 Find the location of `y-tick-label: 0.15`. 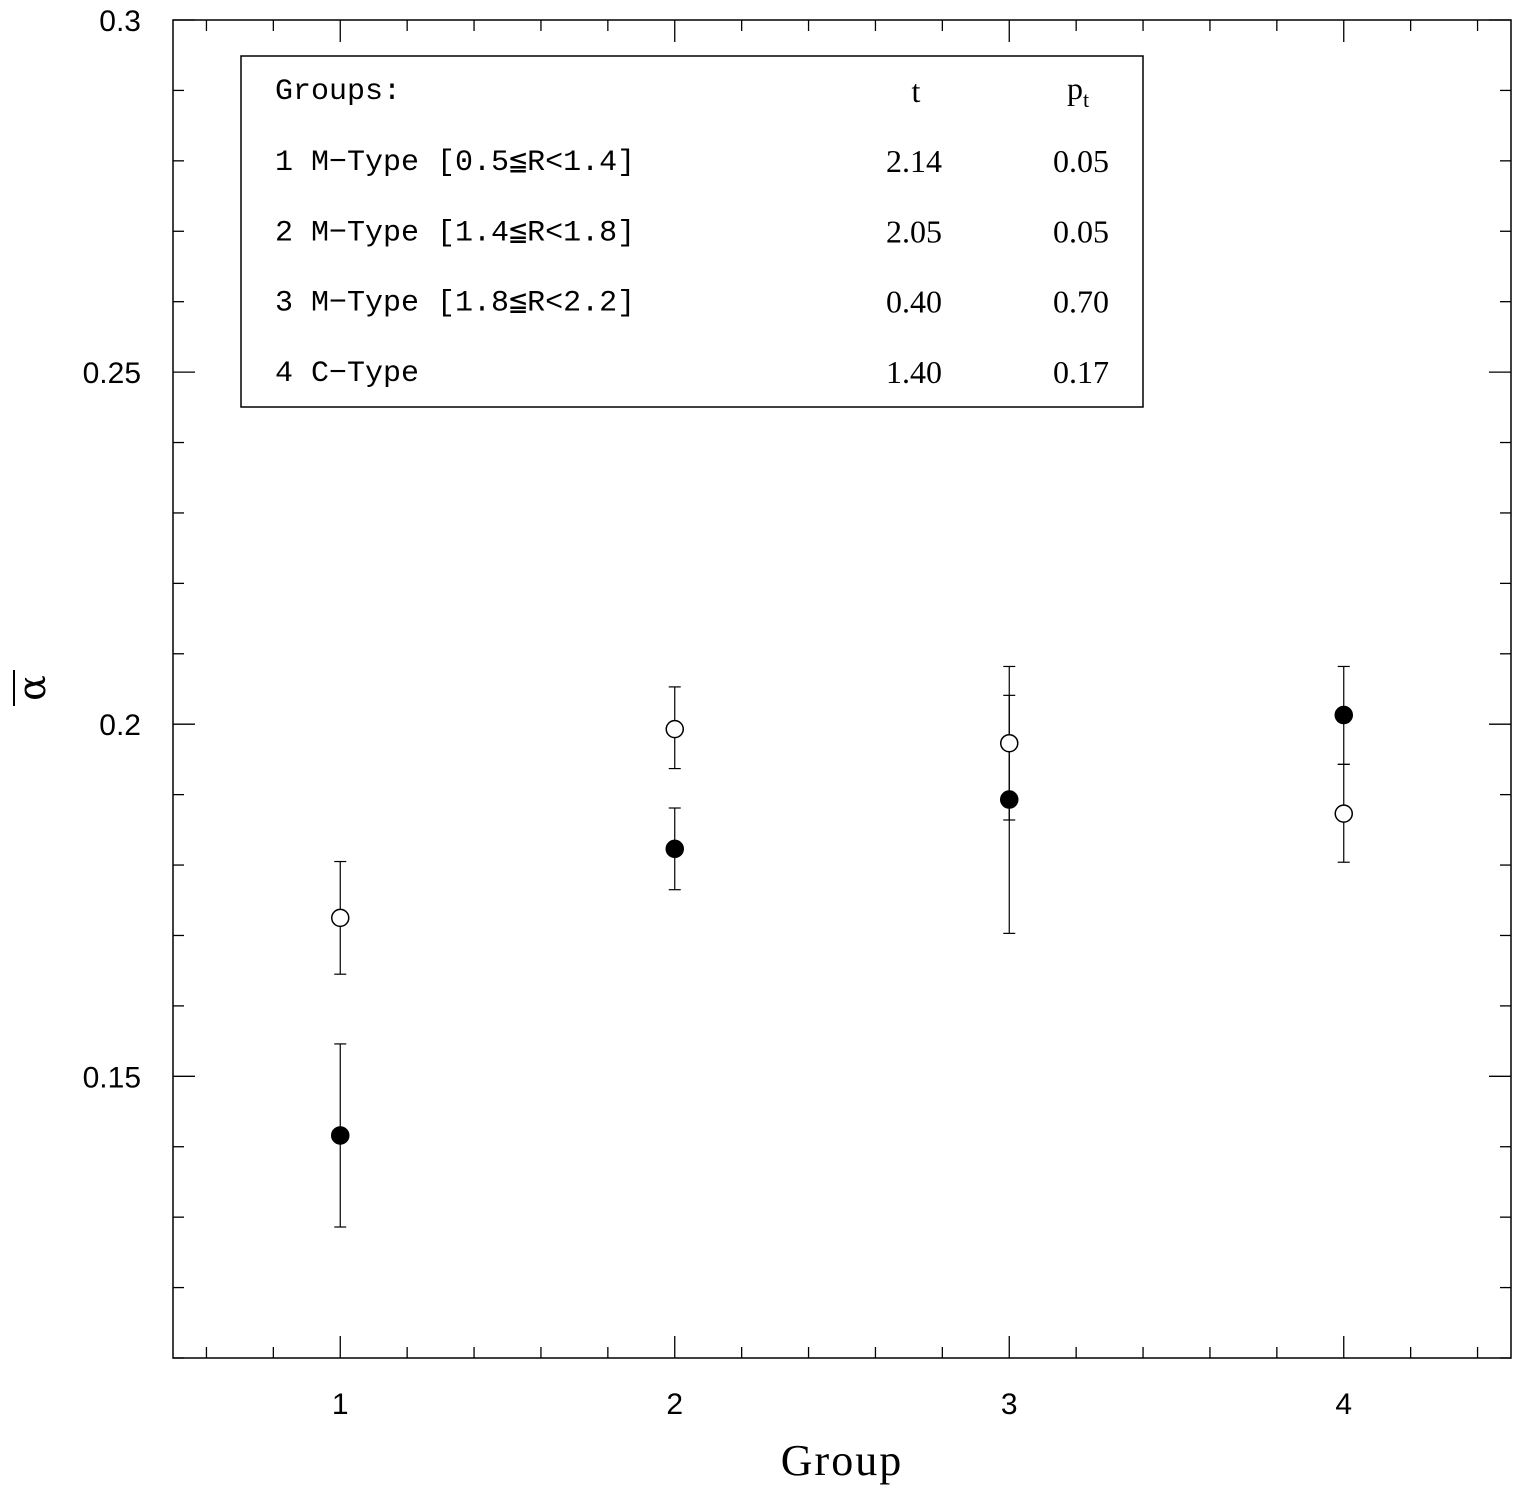

y-tick-label: 0.15 is located at coordinates (112, 1077).